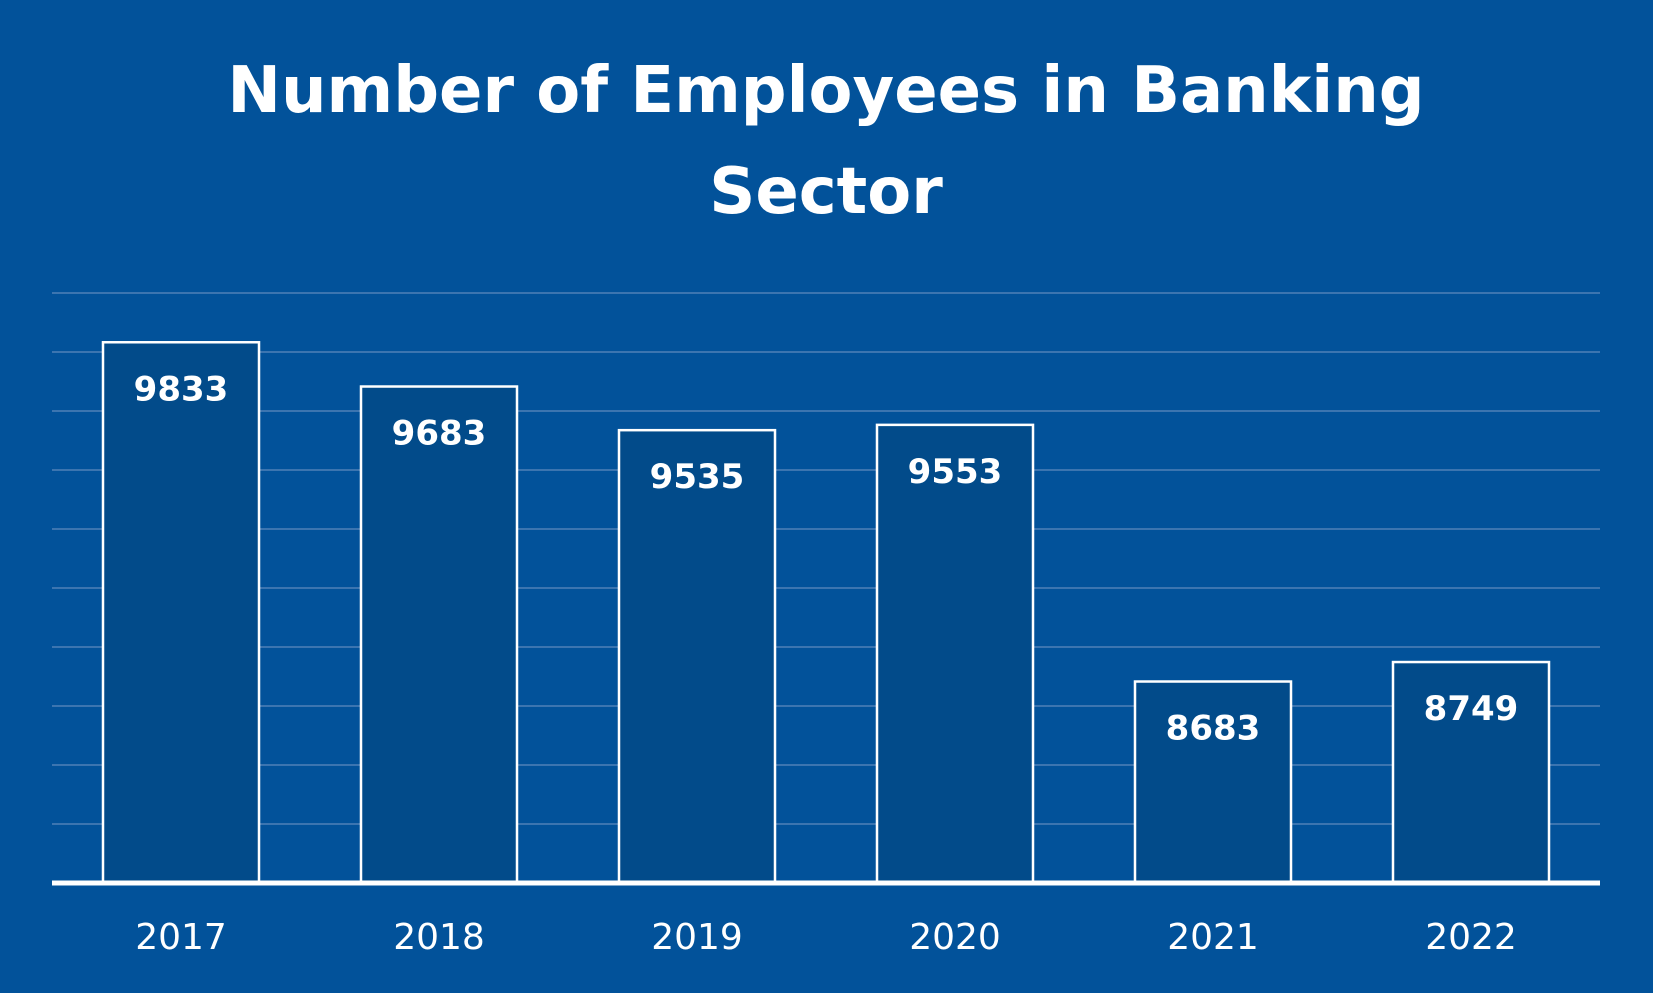 Image resolution: width=1653 pixels, height=993 pixels. What do you see at coordinates (697, 937) in the screenshot?
I see `x-tick-label-2019: 2019` at bounding box center [697, 937].